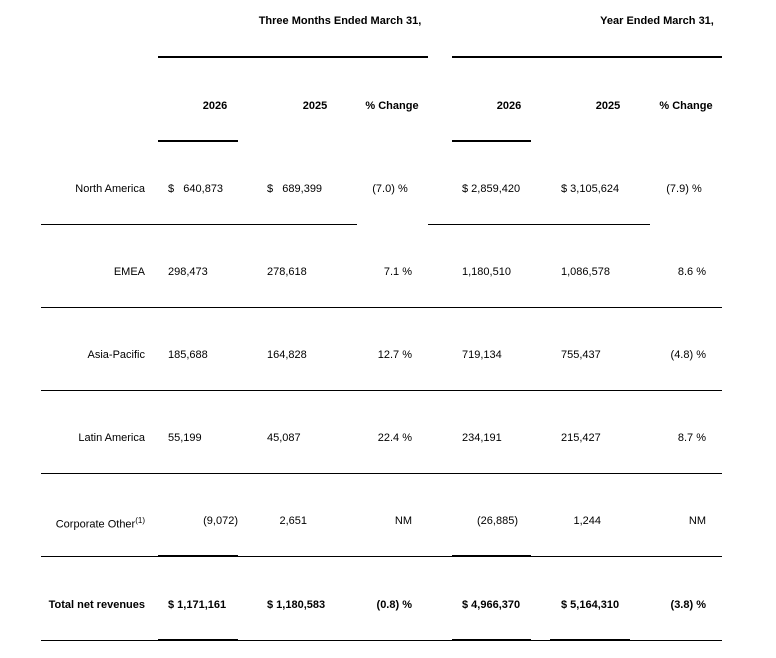 This screenshot has height=658, width=776. What do you see at coordinates (581, 438) in the screenshot?
I see `cell: 215,427` at bounding box center [581, 438].